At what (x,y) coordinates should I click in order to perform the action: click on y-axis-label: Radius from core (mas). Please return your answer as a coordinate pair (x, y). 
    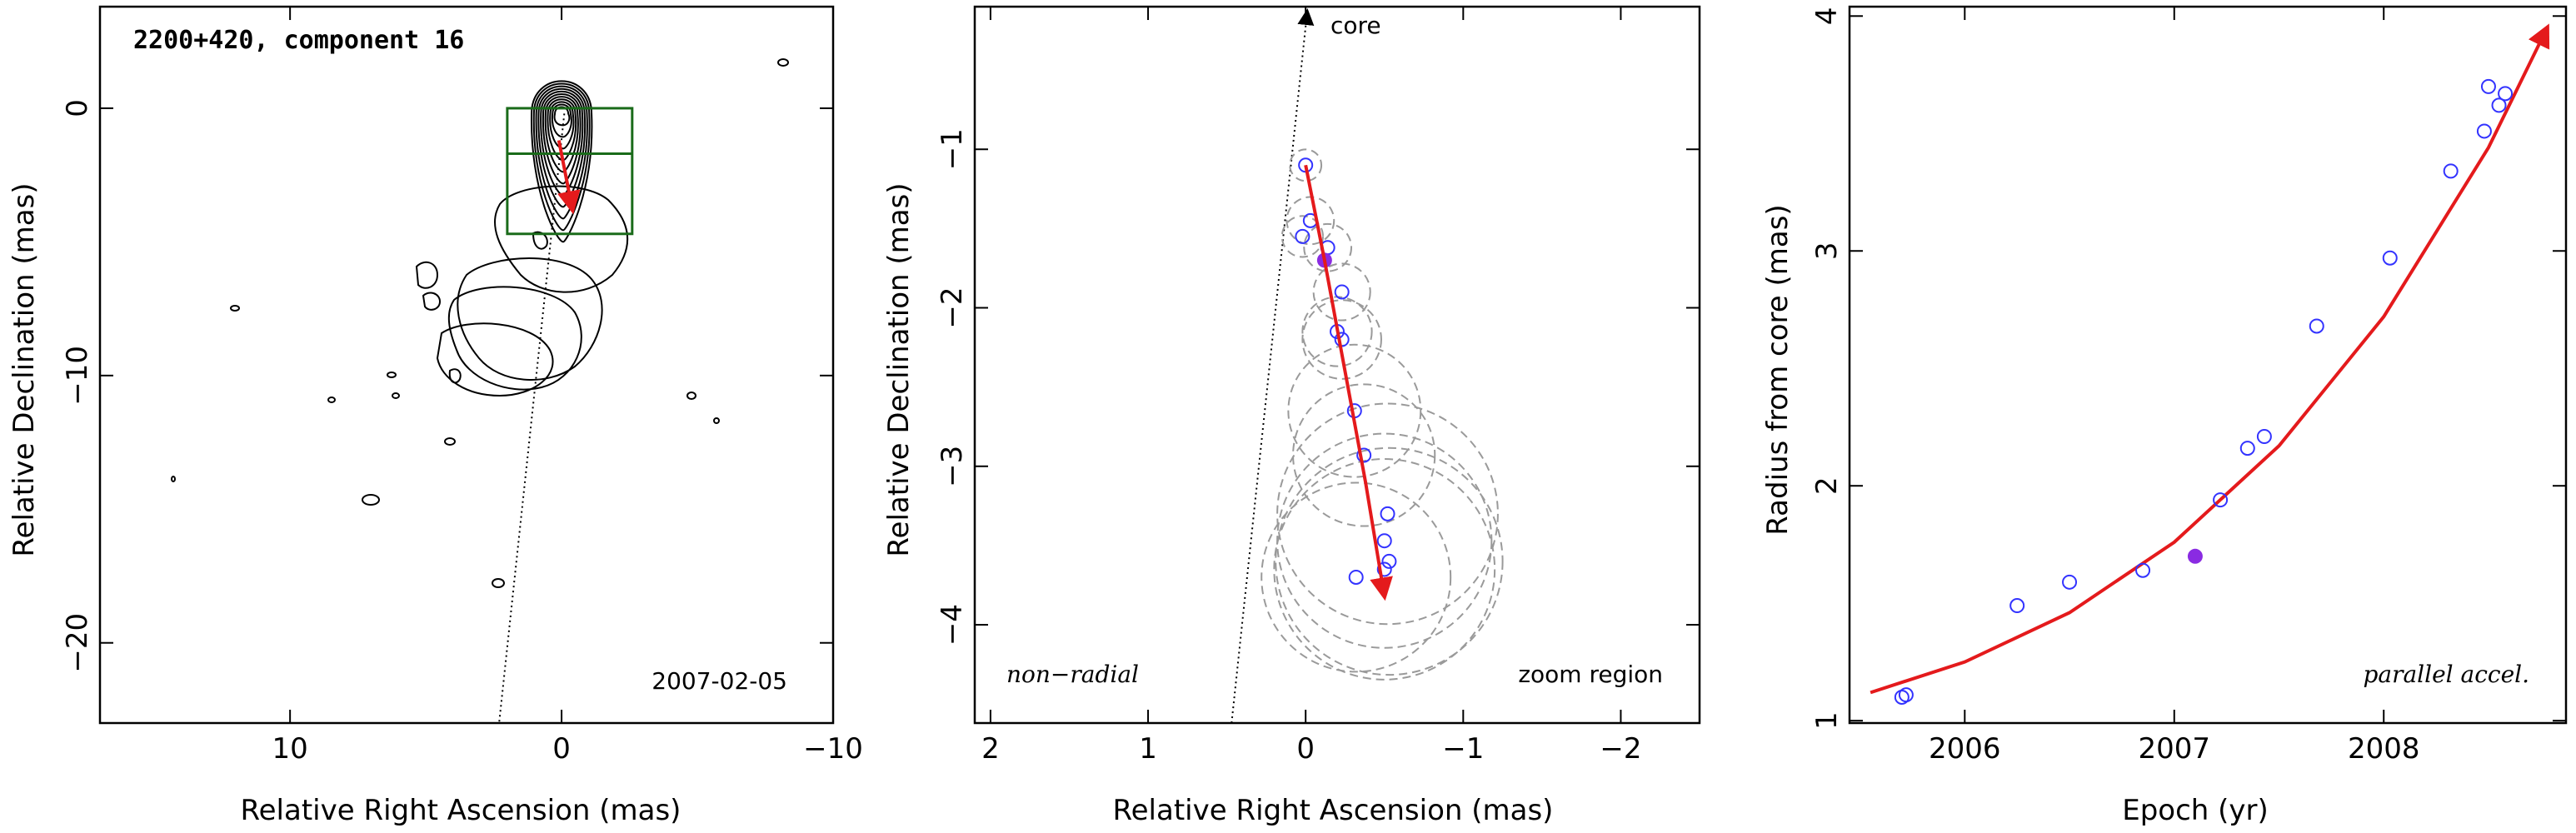
    Looking at the image, I should click on (1778, 369).